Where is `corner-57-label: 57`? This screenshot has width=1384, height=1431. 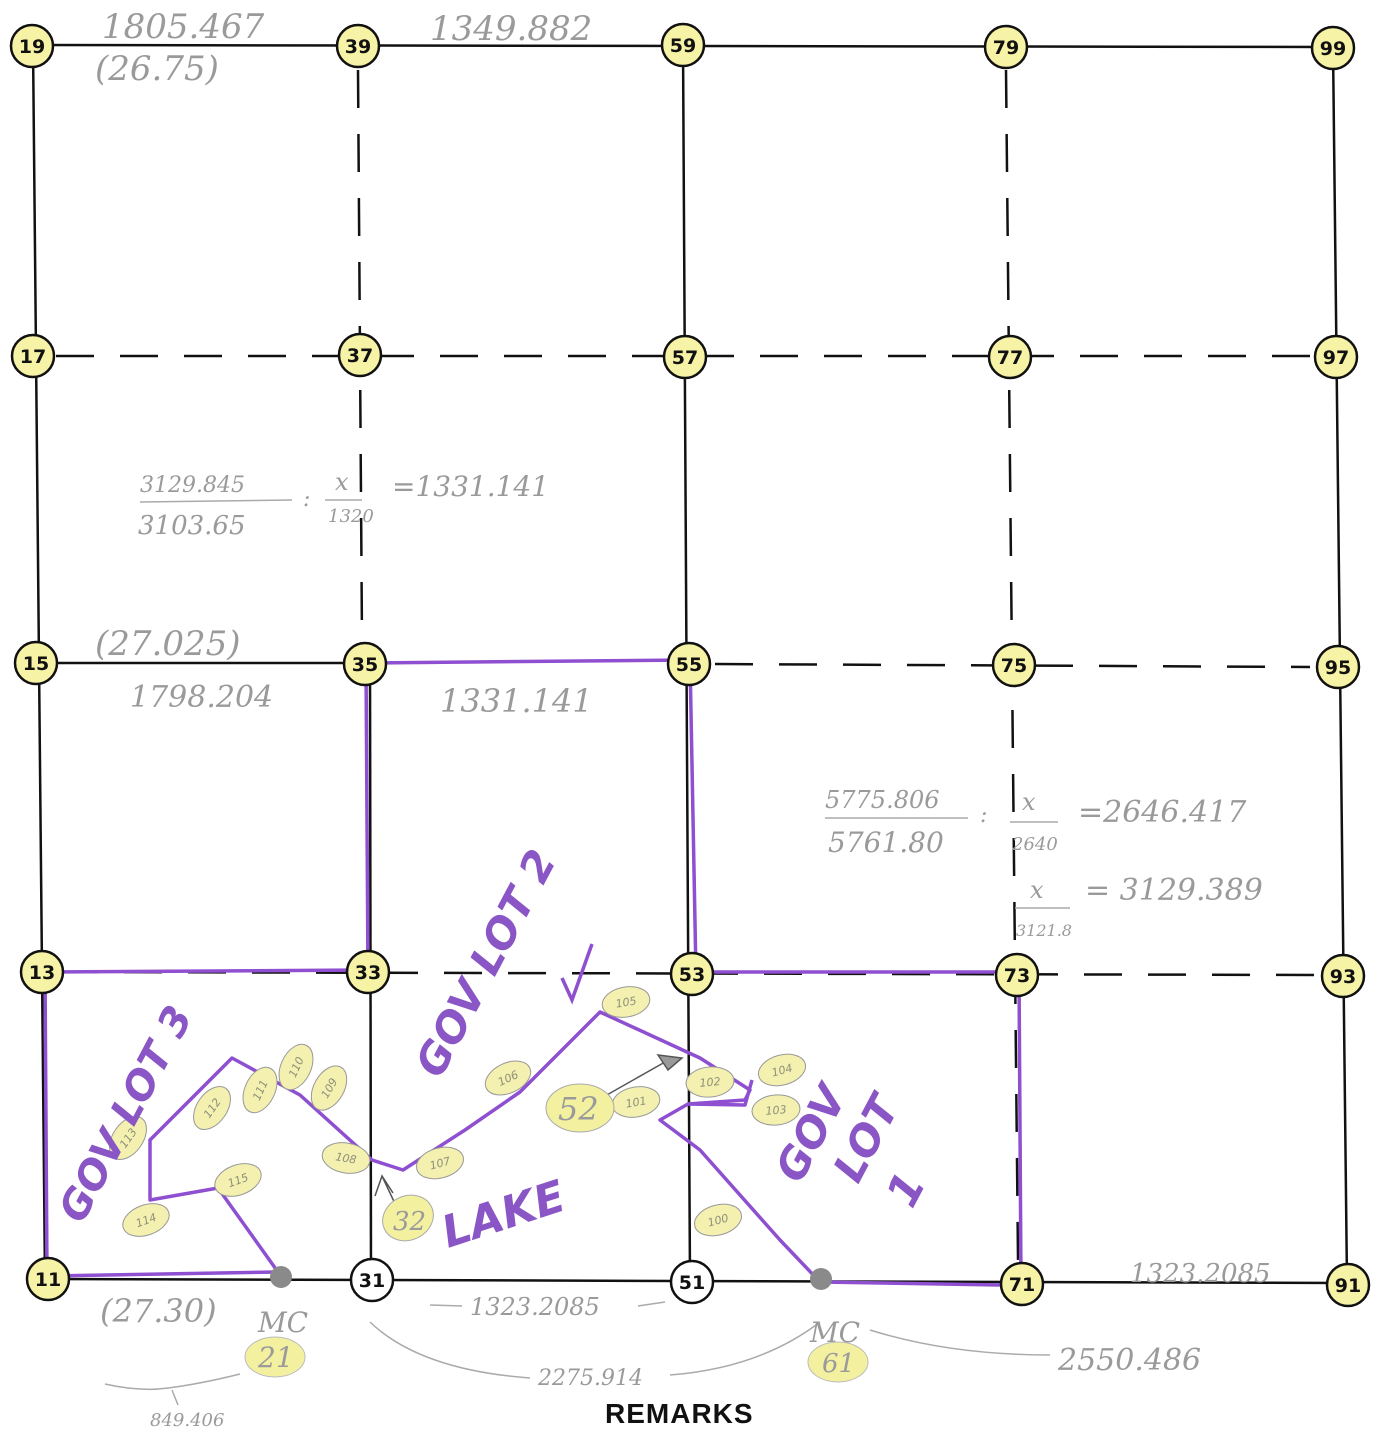 corner-57-label: 57 is located at coordinates (685, 358).